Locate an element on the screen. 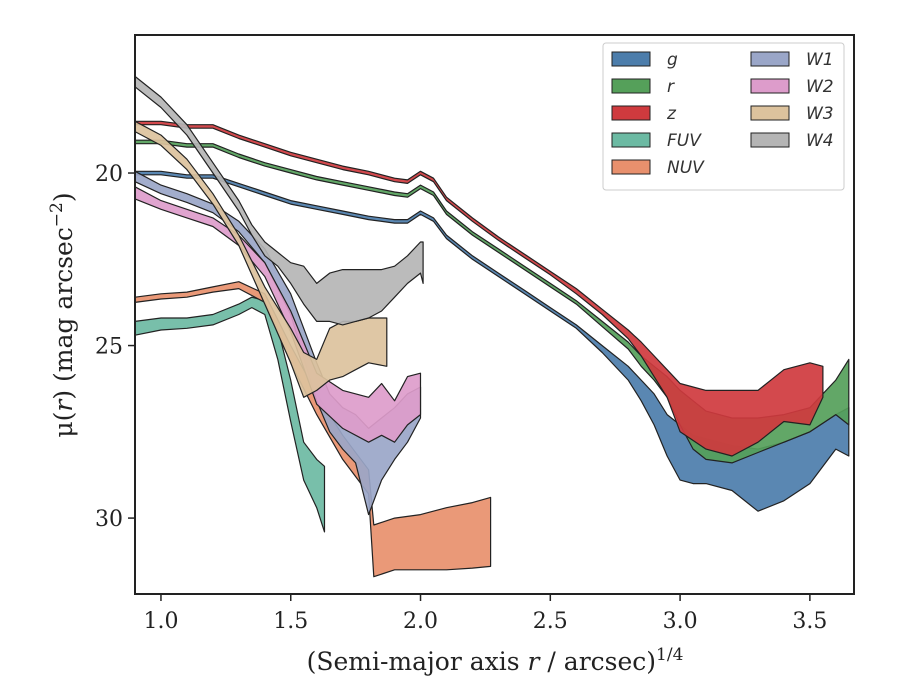 The image size is (900, 700). legend-item-nuv: NUV is located at coordinates (658, 168).